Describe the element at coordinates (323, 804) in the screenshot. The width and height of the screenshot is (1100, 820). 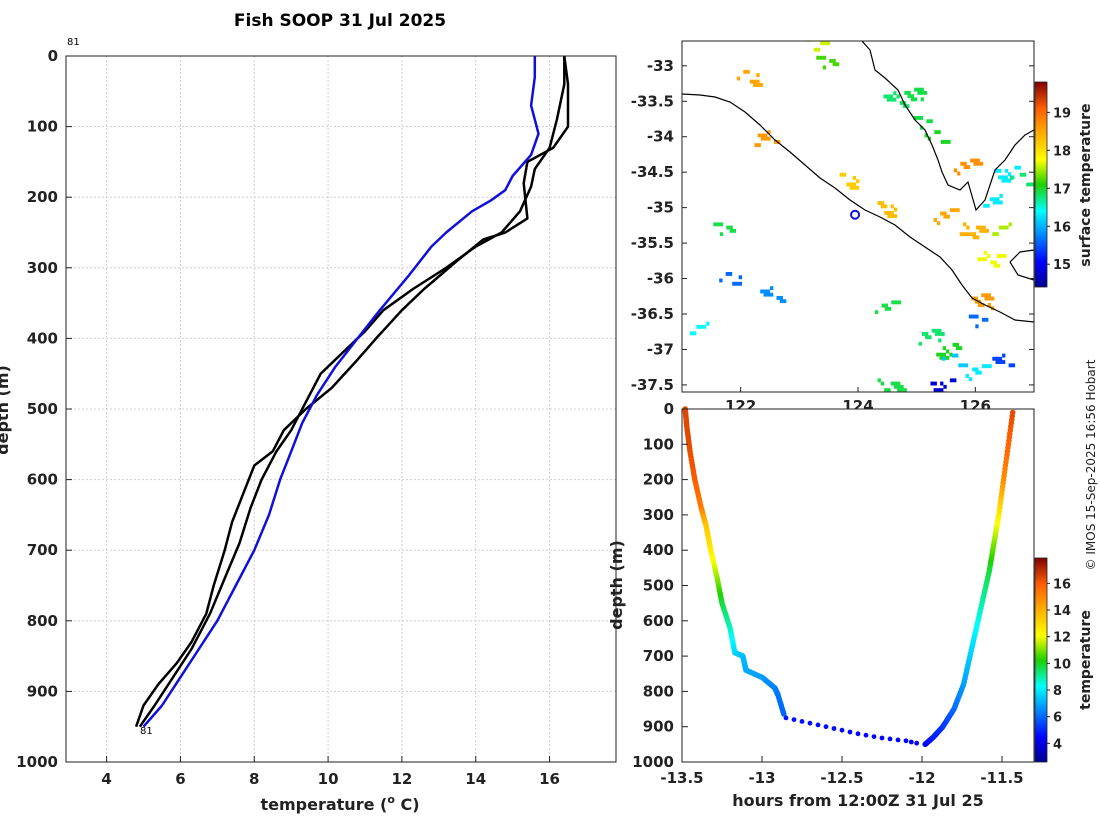
I see `profile-x-label-main: temperature (` at that location.